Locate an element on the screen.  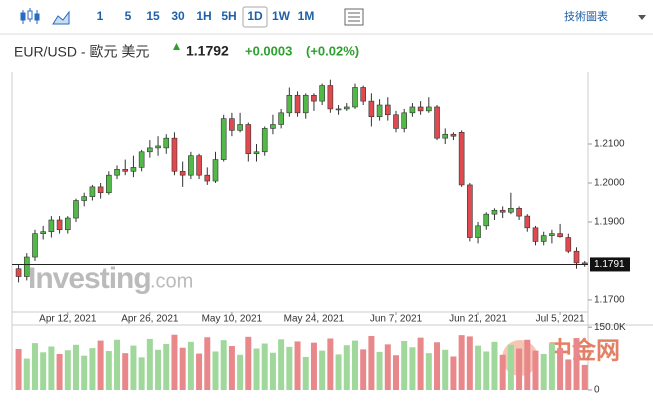
interval-button: 5H is located at coordinates (228, 16).